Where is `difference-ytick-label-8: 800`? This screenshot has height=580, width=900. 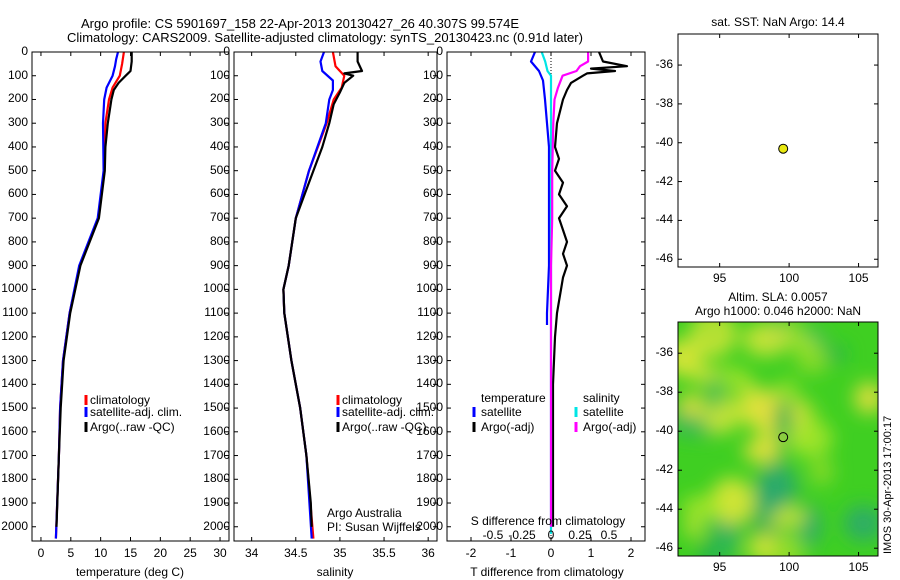
difference-ytick-label-8: 800 is located at coordinates (432, 240).